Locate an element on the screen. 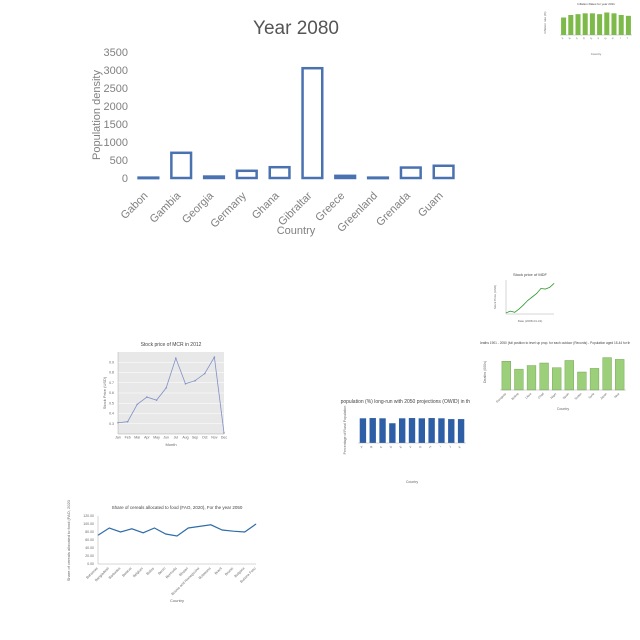  y-tick-label: 0.3 is located at coordinates (111, 424).